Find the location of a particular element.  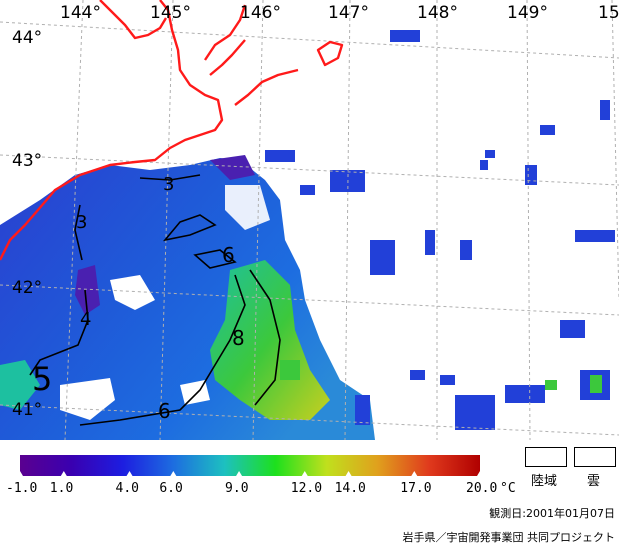

colorbar-tick-marks is located at coordinates (250, 473).